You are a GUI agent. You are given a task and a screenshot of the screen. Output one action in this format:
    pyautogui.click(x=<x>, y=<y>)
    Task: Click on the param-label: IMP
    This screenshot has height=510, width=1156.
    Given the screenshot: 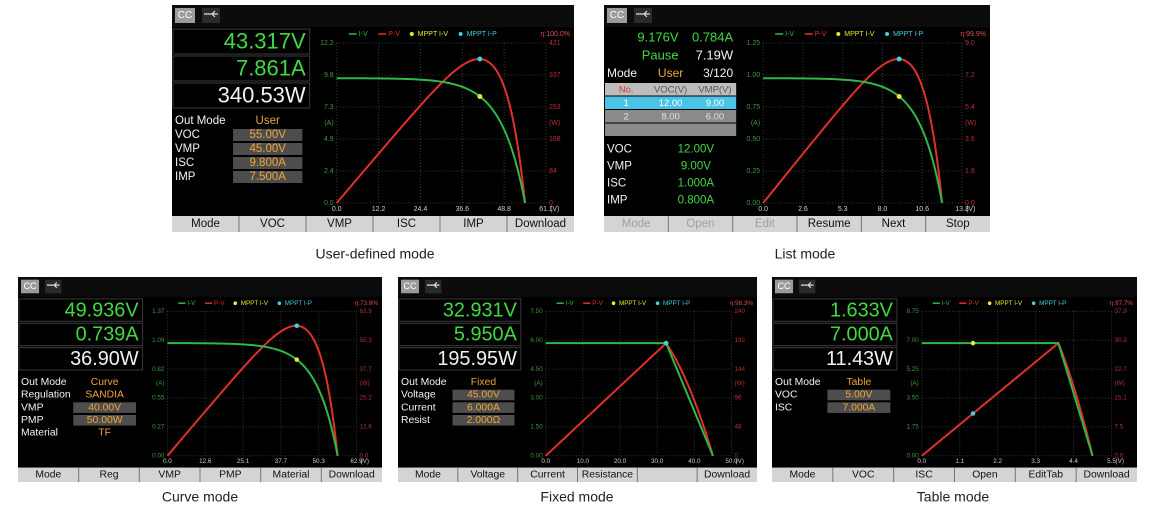 What is the action you would take?
    pyautogui.click(x=185, y=177)
    